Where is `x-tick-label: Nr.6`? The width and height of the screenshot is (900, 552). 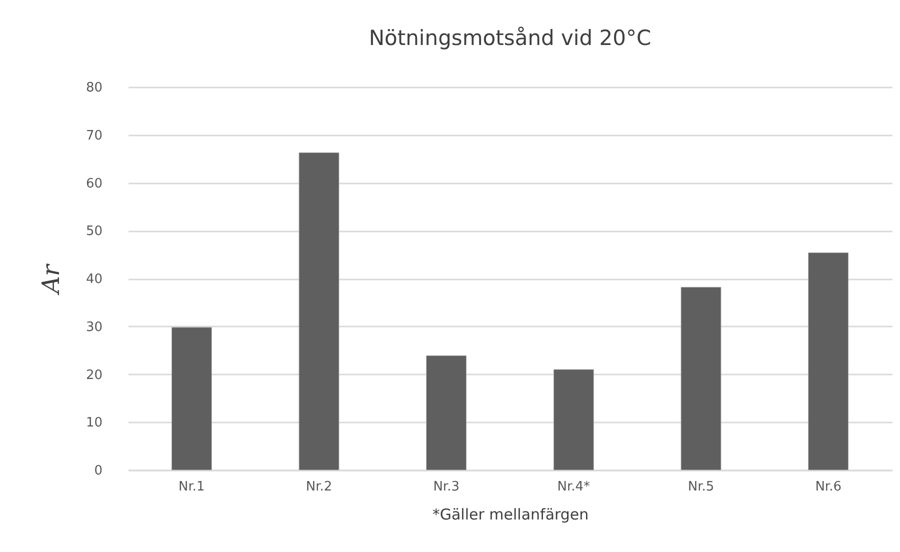
x-tick-label: Nr.6 is located at coordinates (828, 487).